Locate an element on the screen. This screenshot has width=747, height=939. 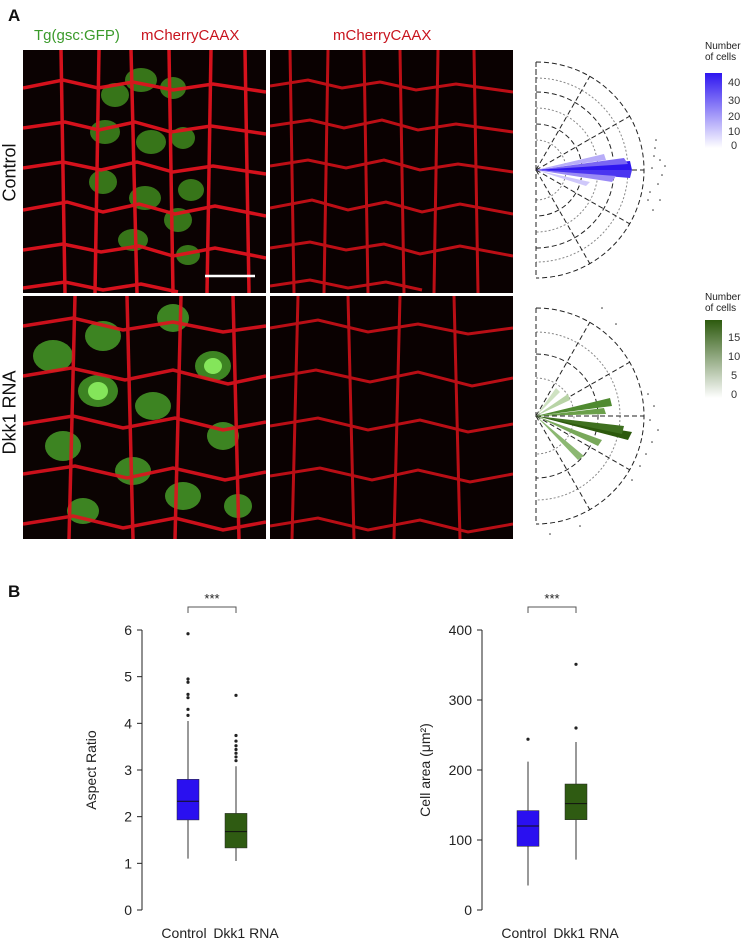
area-y-tick-label: 100 is located at coordinates (461, 840).